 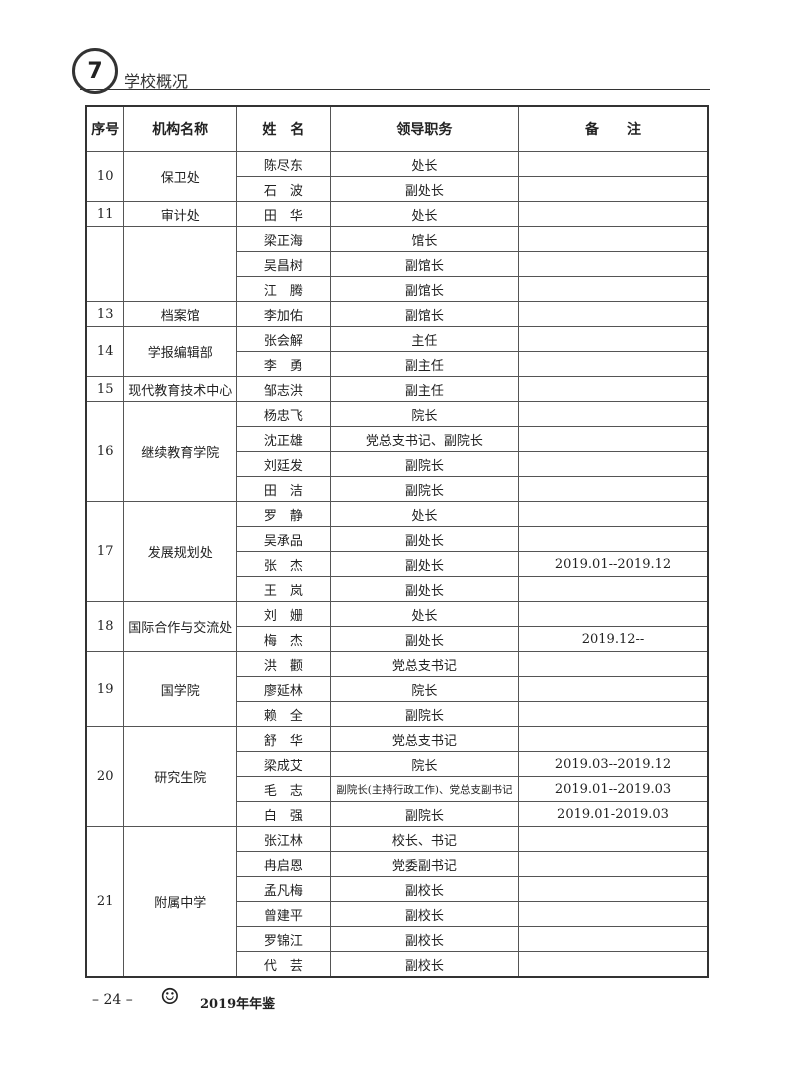 I want to click on section-title: 学校概况, so click(x=156, y=81).